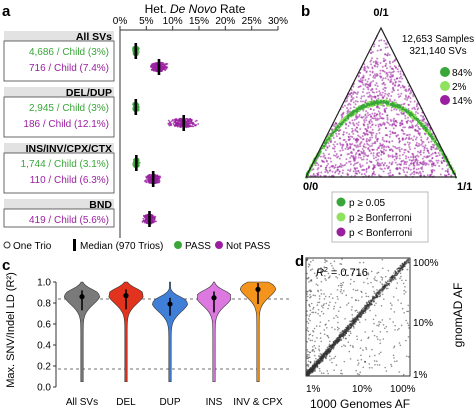 The width and height of the screenshot is (474, 413). Describe the element at coordinates (69, 108) in the screenshot. I see `group-count: 2,945 / Child (3%)` at that location.